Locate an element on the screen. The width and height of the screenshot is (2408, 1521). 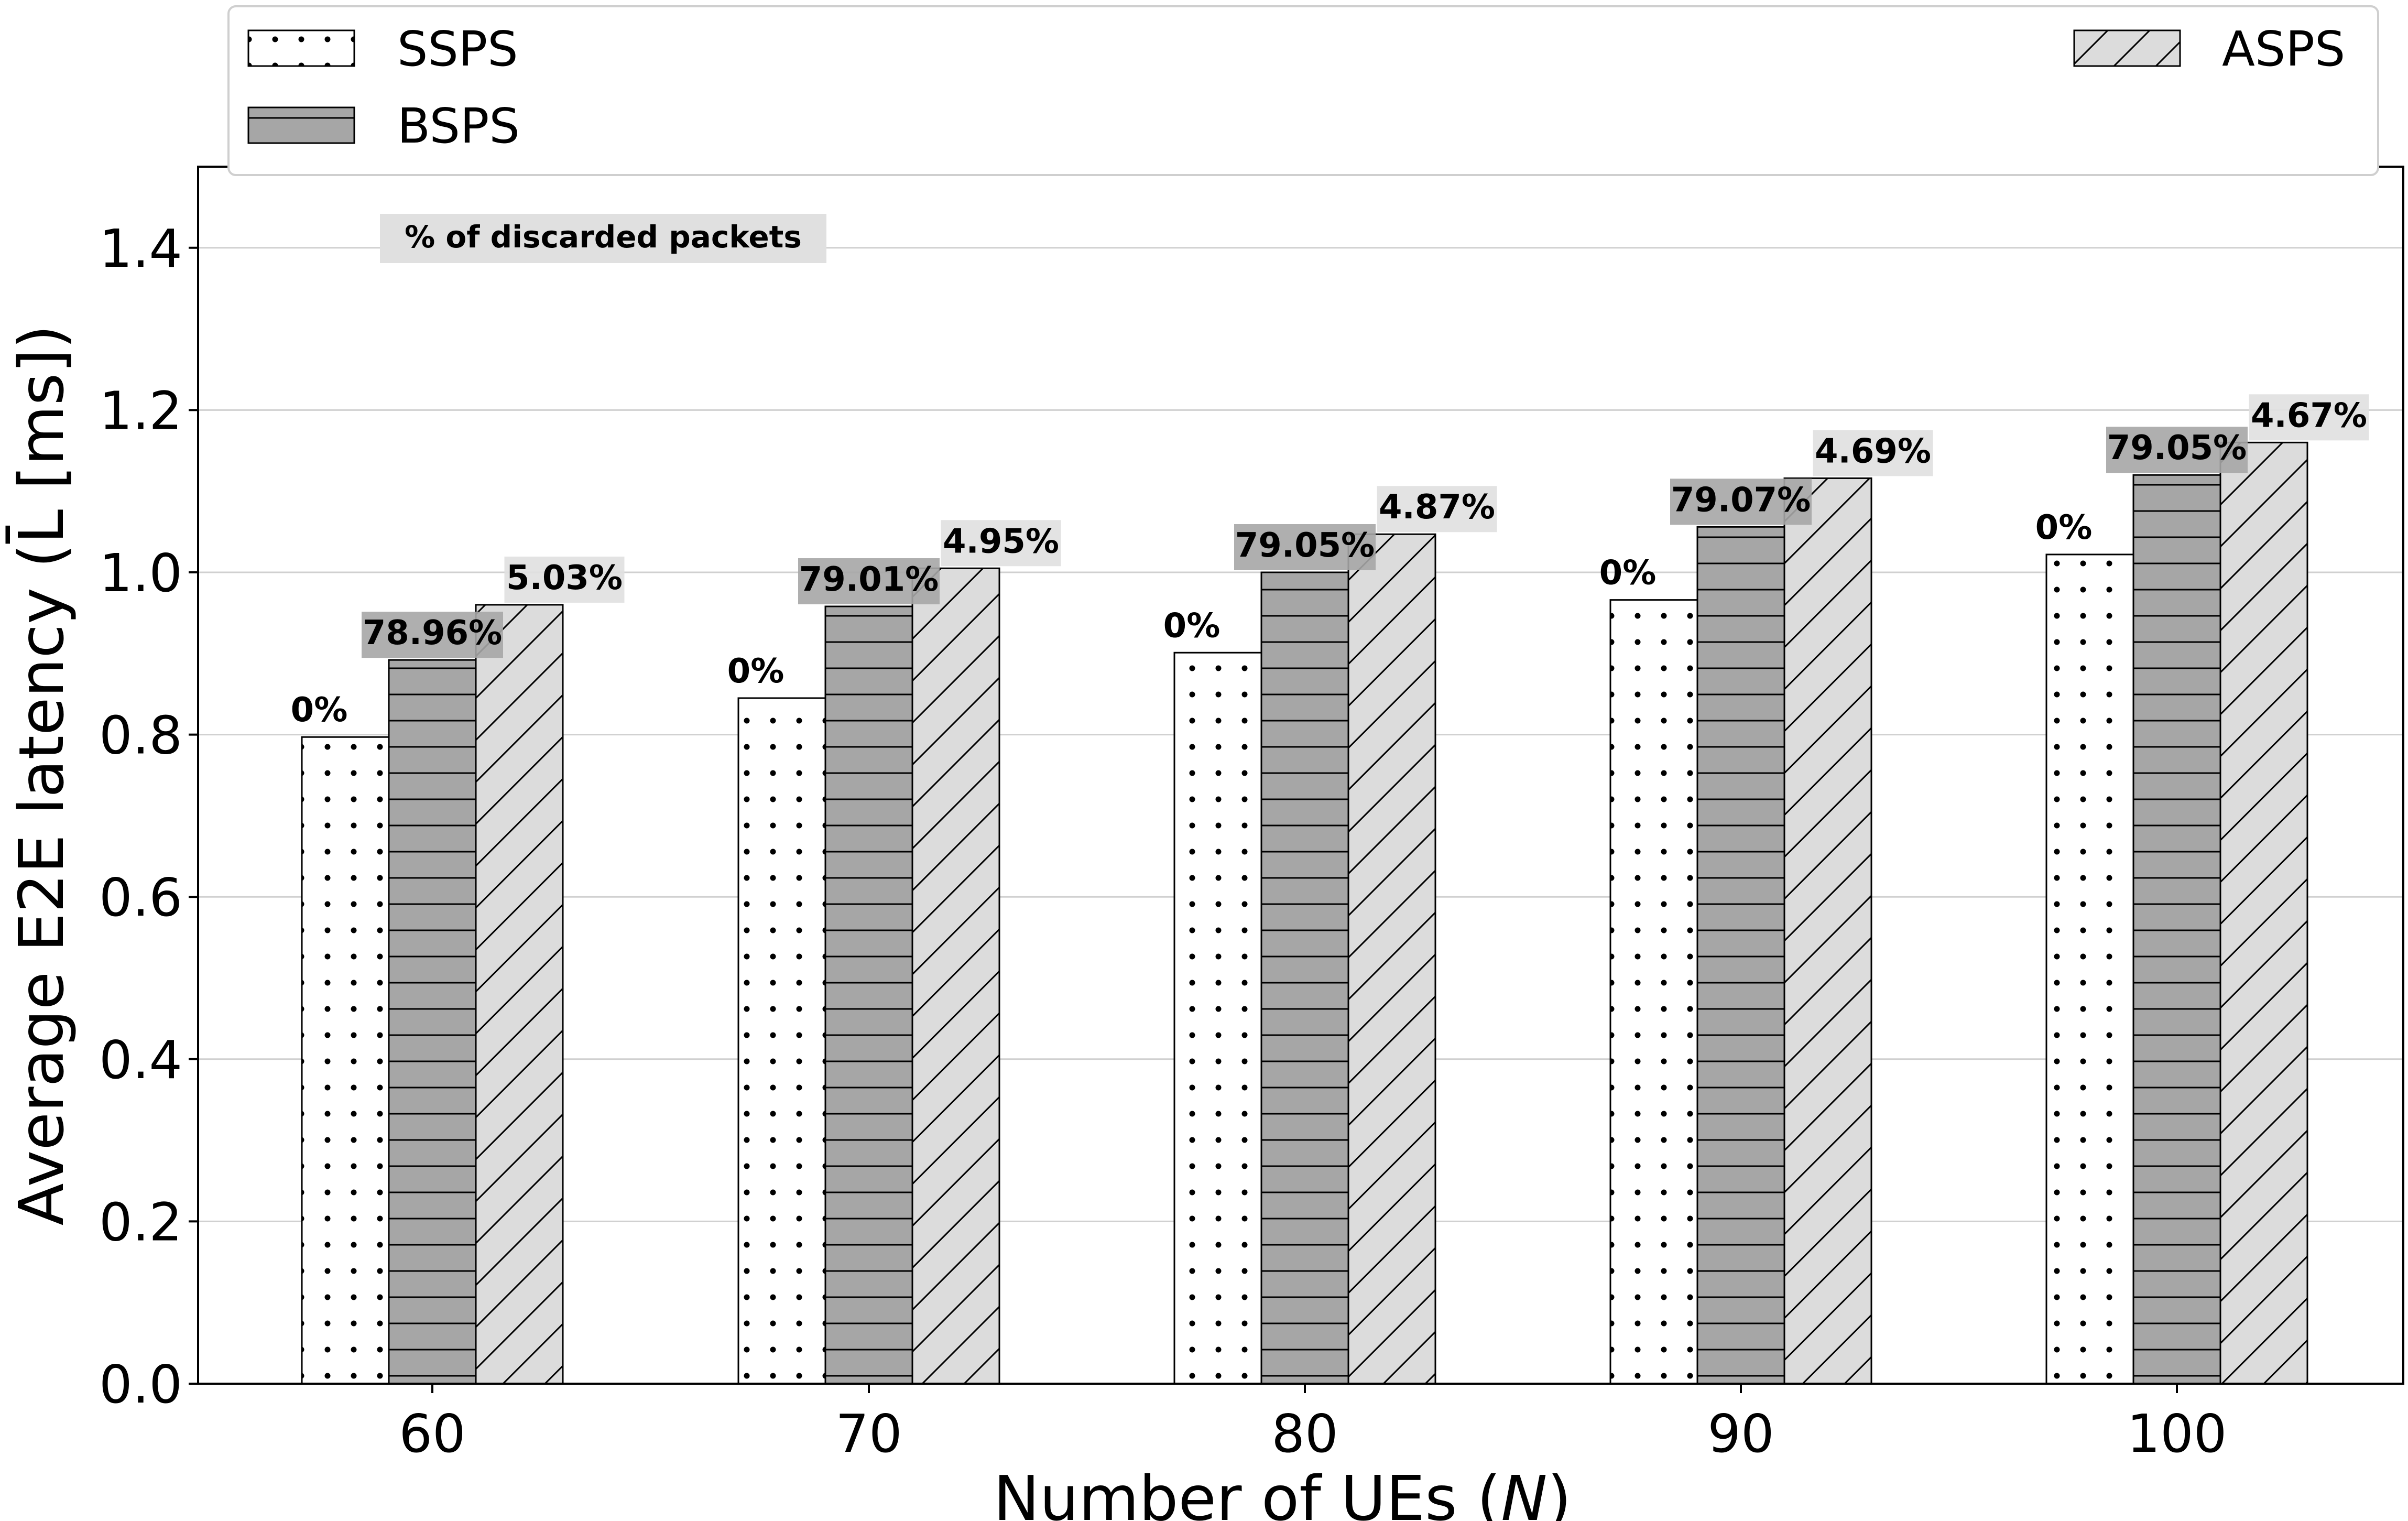
y-tick-label: 1.4 is located at coordinates (141, 248).